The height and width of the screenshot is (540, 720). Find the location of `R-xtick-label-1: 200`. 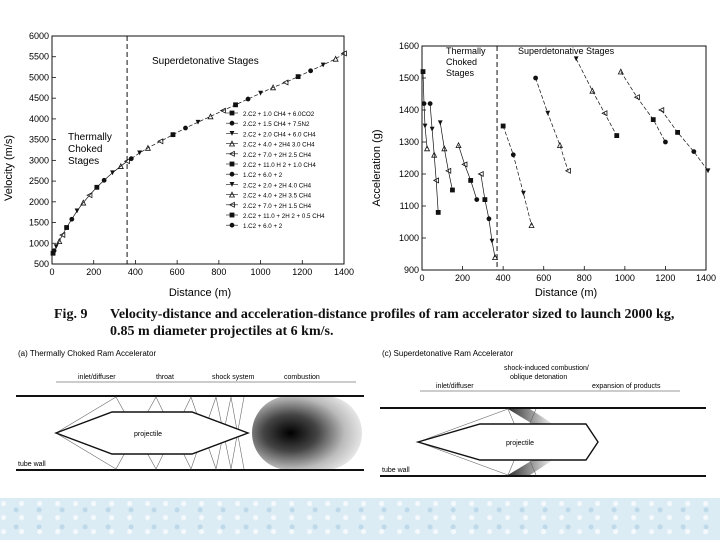

R-xtick-label-1: 200 is located at coordinates (462, 278).